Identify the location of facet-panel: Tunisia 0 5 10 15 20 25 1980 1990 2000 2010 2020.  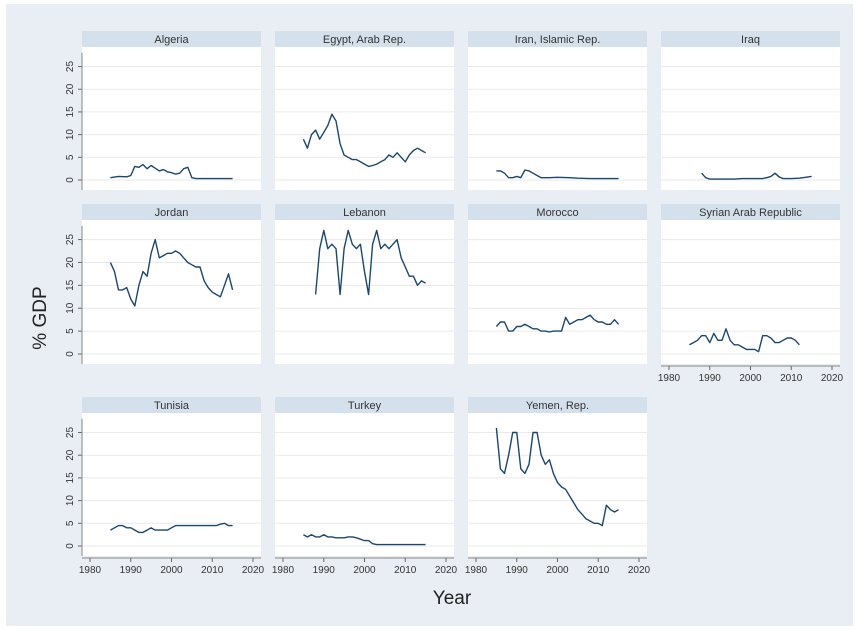
(165, 486).